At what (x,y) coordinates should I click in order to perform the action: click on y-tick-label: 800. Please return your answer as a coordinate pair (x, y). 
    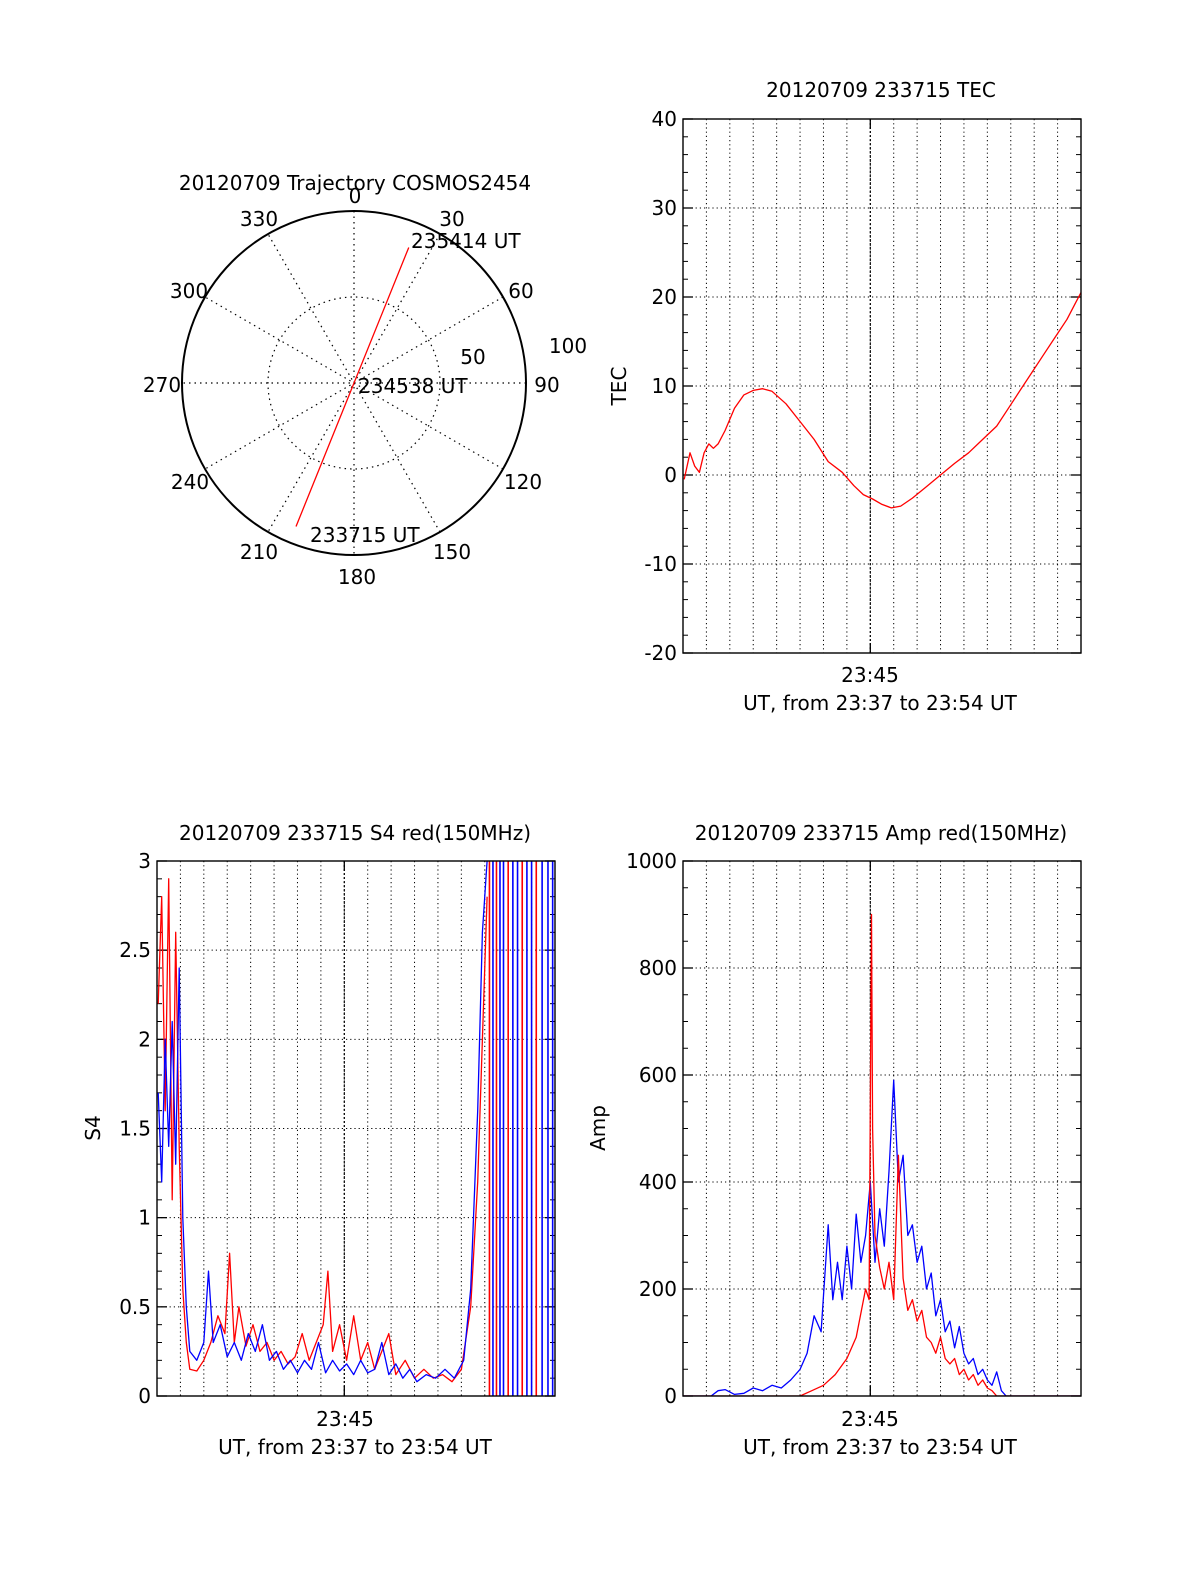
    Looking at the image, I should click on (658, 968).